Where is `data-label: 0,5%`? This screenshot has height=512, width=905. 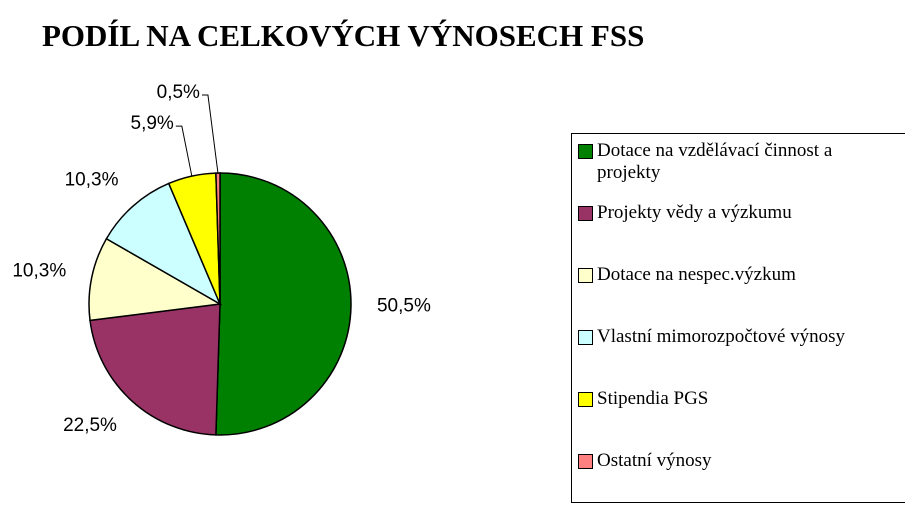 data-label: 0,5% is located at coordinates (178, 92).